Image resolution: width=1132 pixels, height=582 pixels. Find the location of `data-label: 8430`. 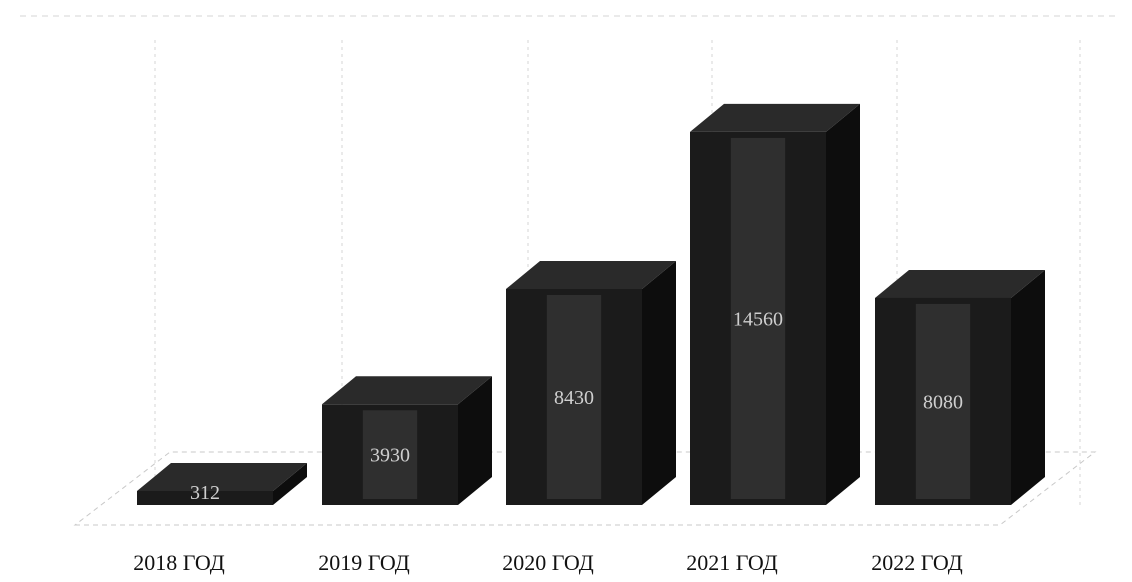

data-label: 8430 is located at coordinates (574, 398).